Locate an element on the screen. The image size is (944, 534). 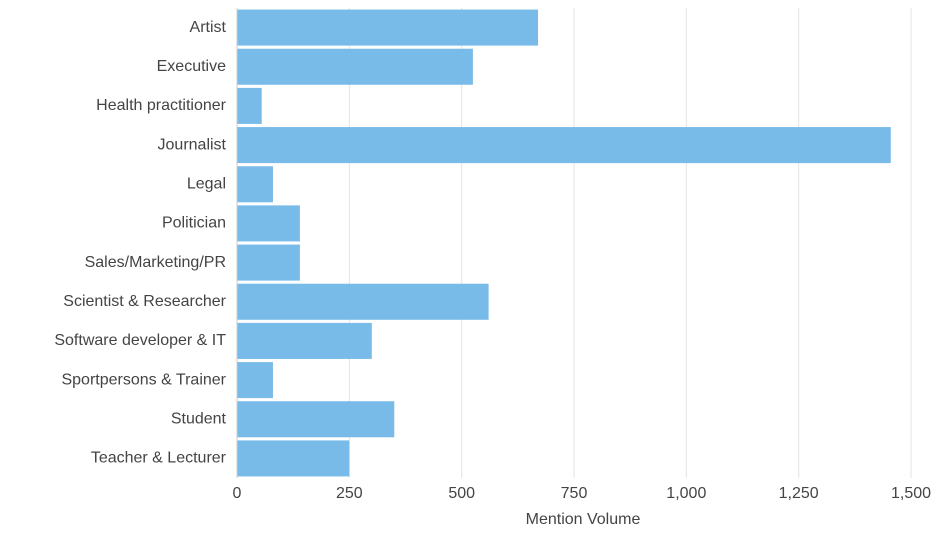
y-tick-label: Executive is located at coordinates (191, 66).